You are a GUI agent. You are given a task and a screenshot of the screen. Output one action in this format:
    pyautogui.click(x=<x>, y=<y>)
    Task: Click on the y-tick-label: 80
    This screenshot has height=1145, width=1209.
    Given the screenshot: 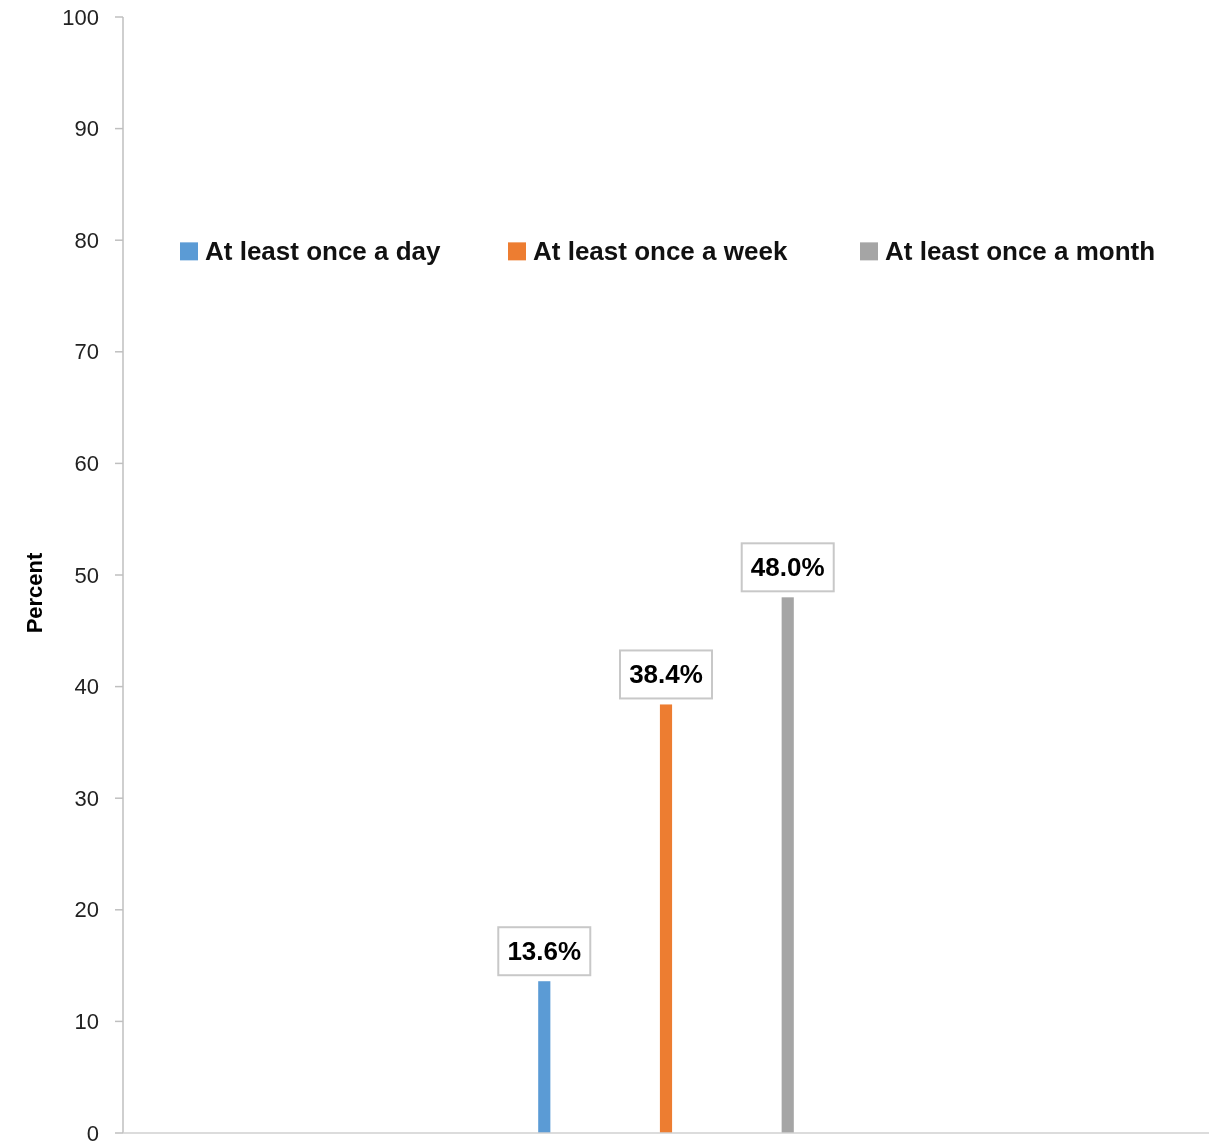 What is the action you would take?
    pyautogui.click(x=86, y=240)
    